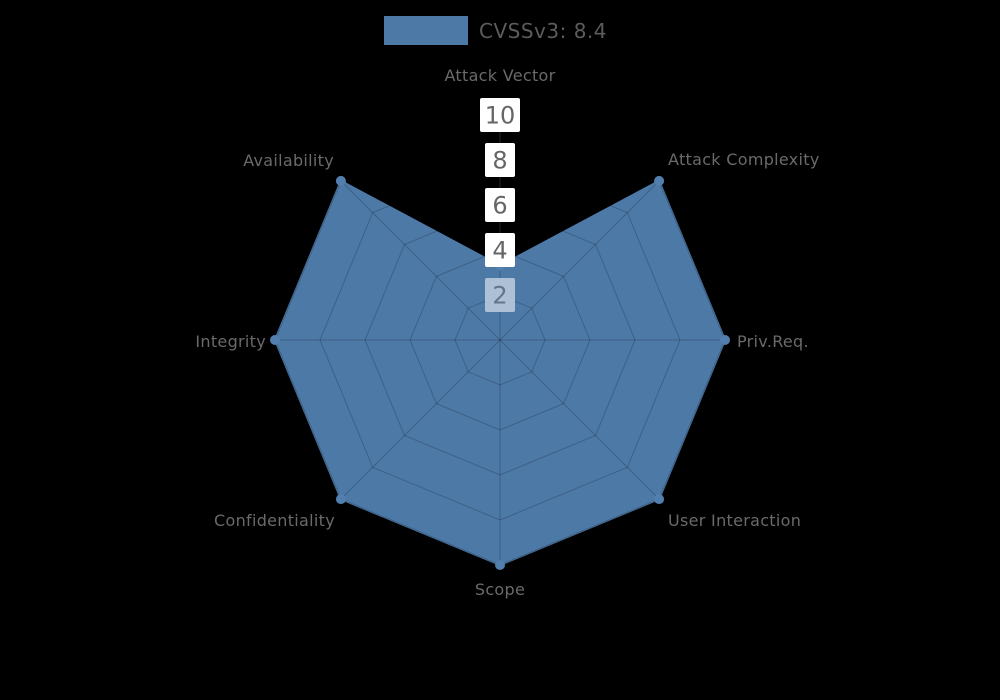 The width and height of the screenshot is (1000, 700). I want to click on tick-label: 4, so click(499, 251).